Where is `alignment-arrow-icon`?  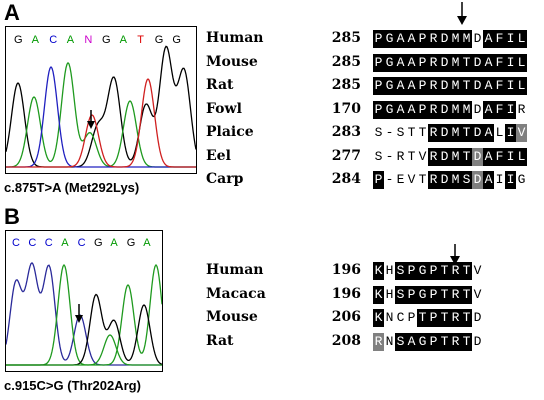 alignment-arrow-icon is located at coordinates (462, 13).